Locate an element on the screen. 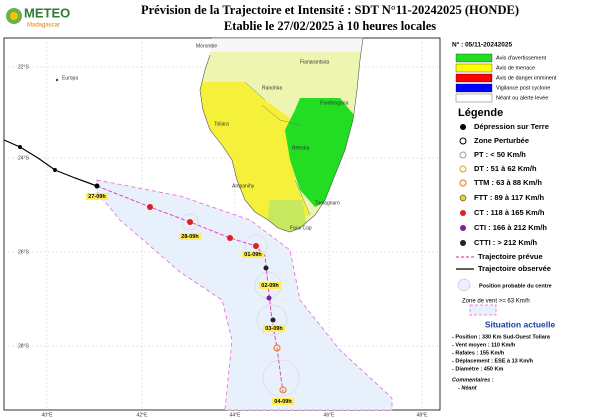  legend-title: Légende is located at coordinates (480, 113).